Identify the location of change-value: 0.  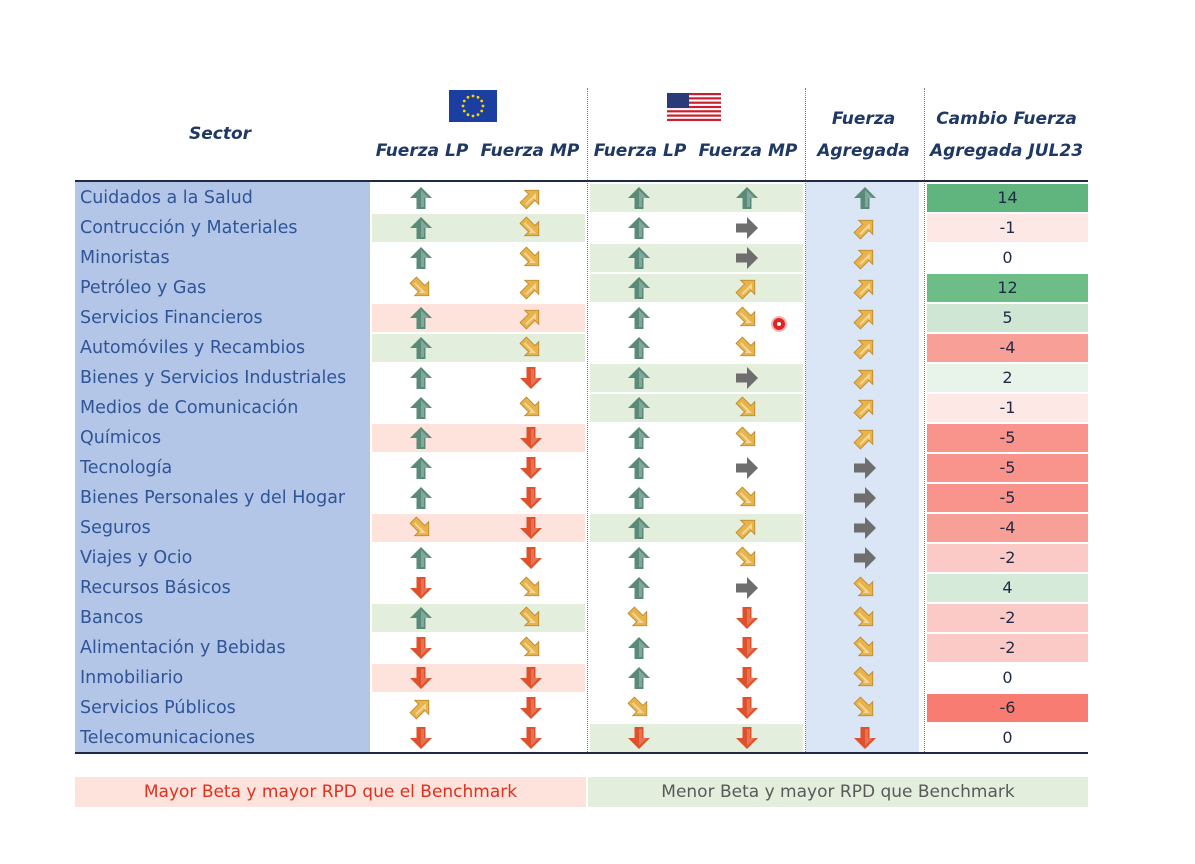
(1007, 738).